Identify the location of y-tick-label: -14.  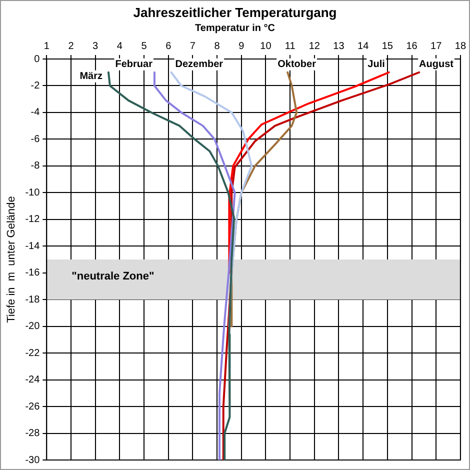
(32, 246).